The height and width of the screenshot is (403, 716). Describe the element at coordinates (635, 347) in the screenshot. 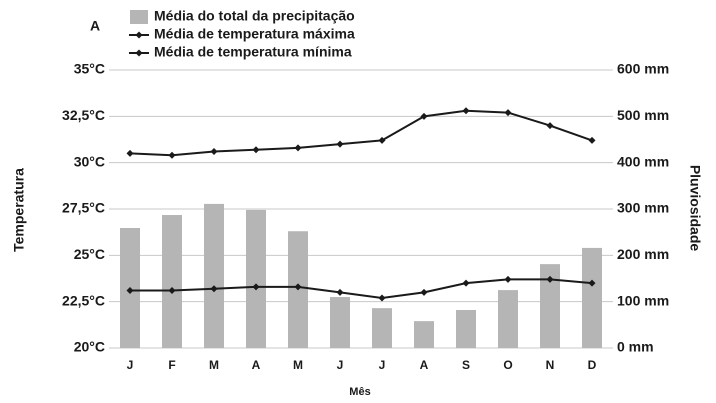

I see `y2-tick-label: 0 mm` at that location.